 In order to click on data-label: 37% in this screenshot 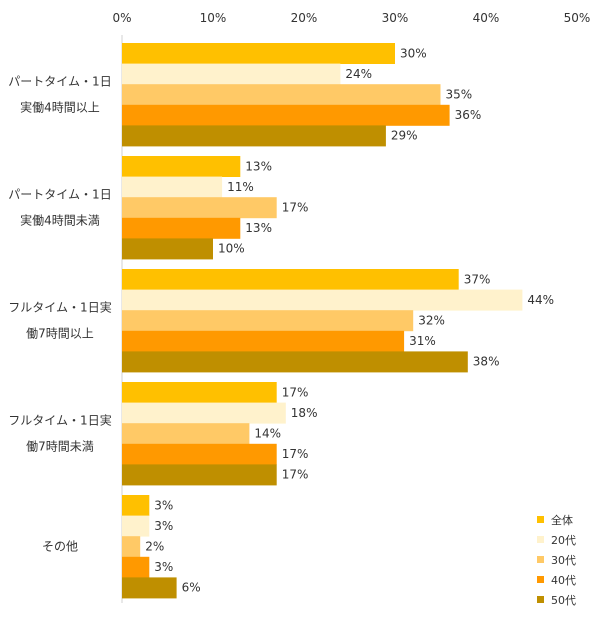, I will do `click(477, 279)`.